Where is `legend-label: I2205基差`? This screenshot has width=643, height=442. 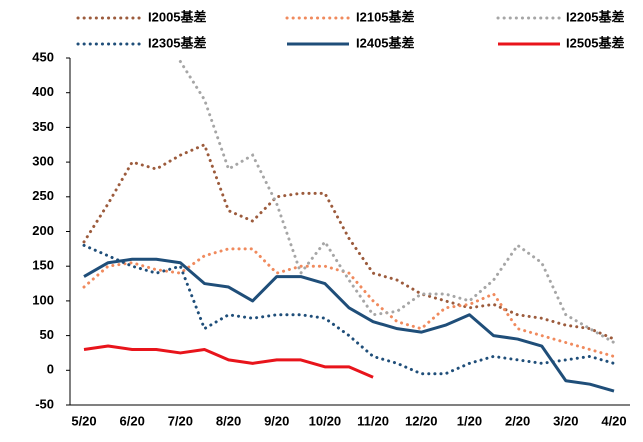 legend-label: I2205基差 is located at coordinates (595, 16).